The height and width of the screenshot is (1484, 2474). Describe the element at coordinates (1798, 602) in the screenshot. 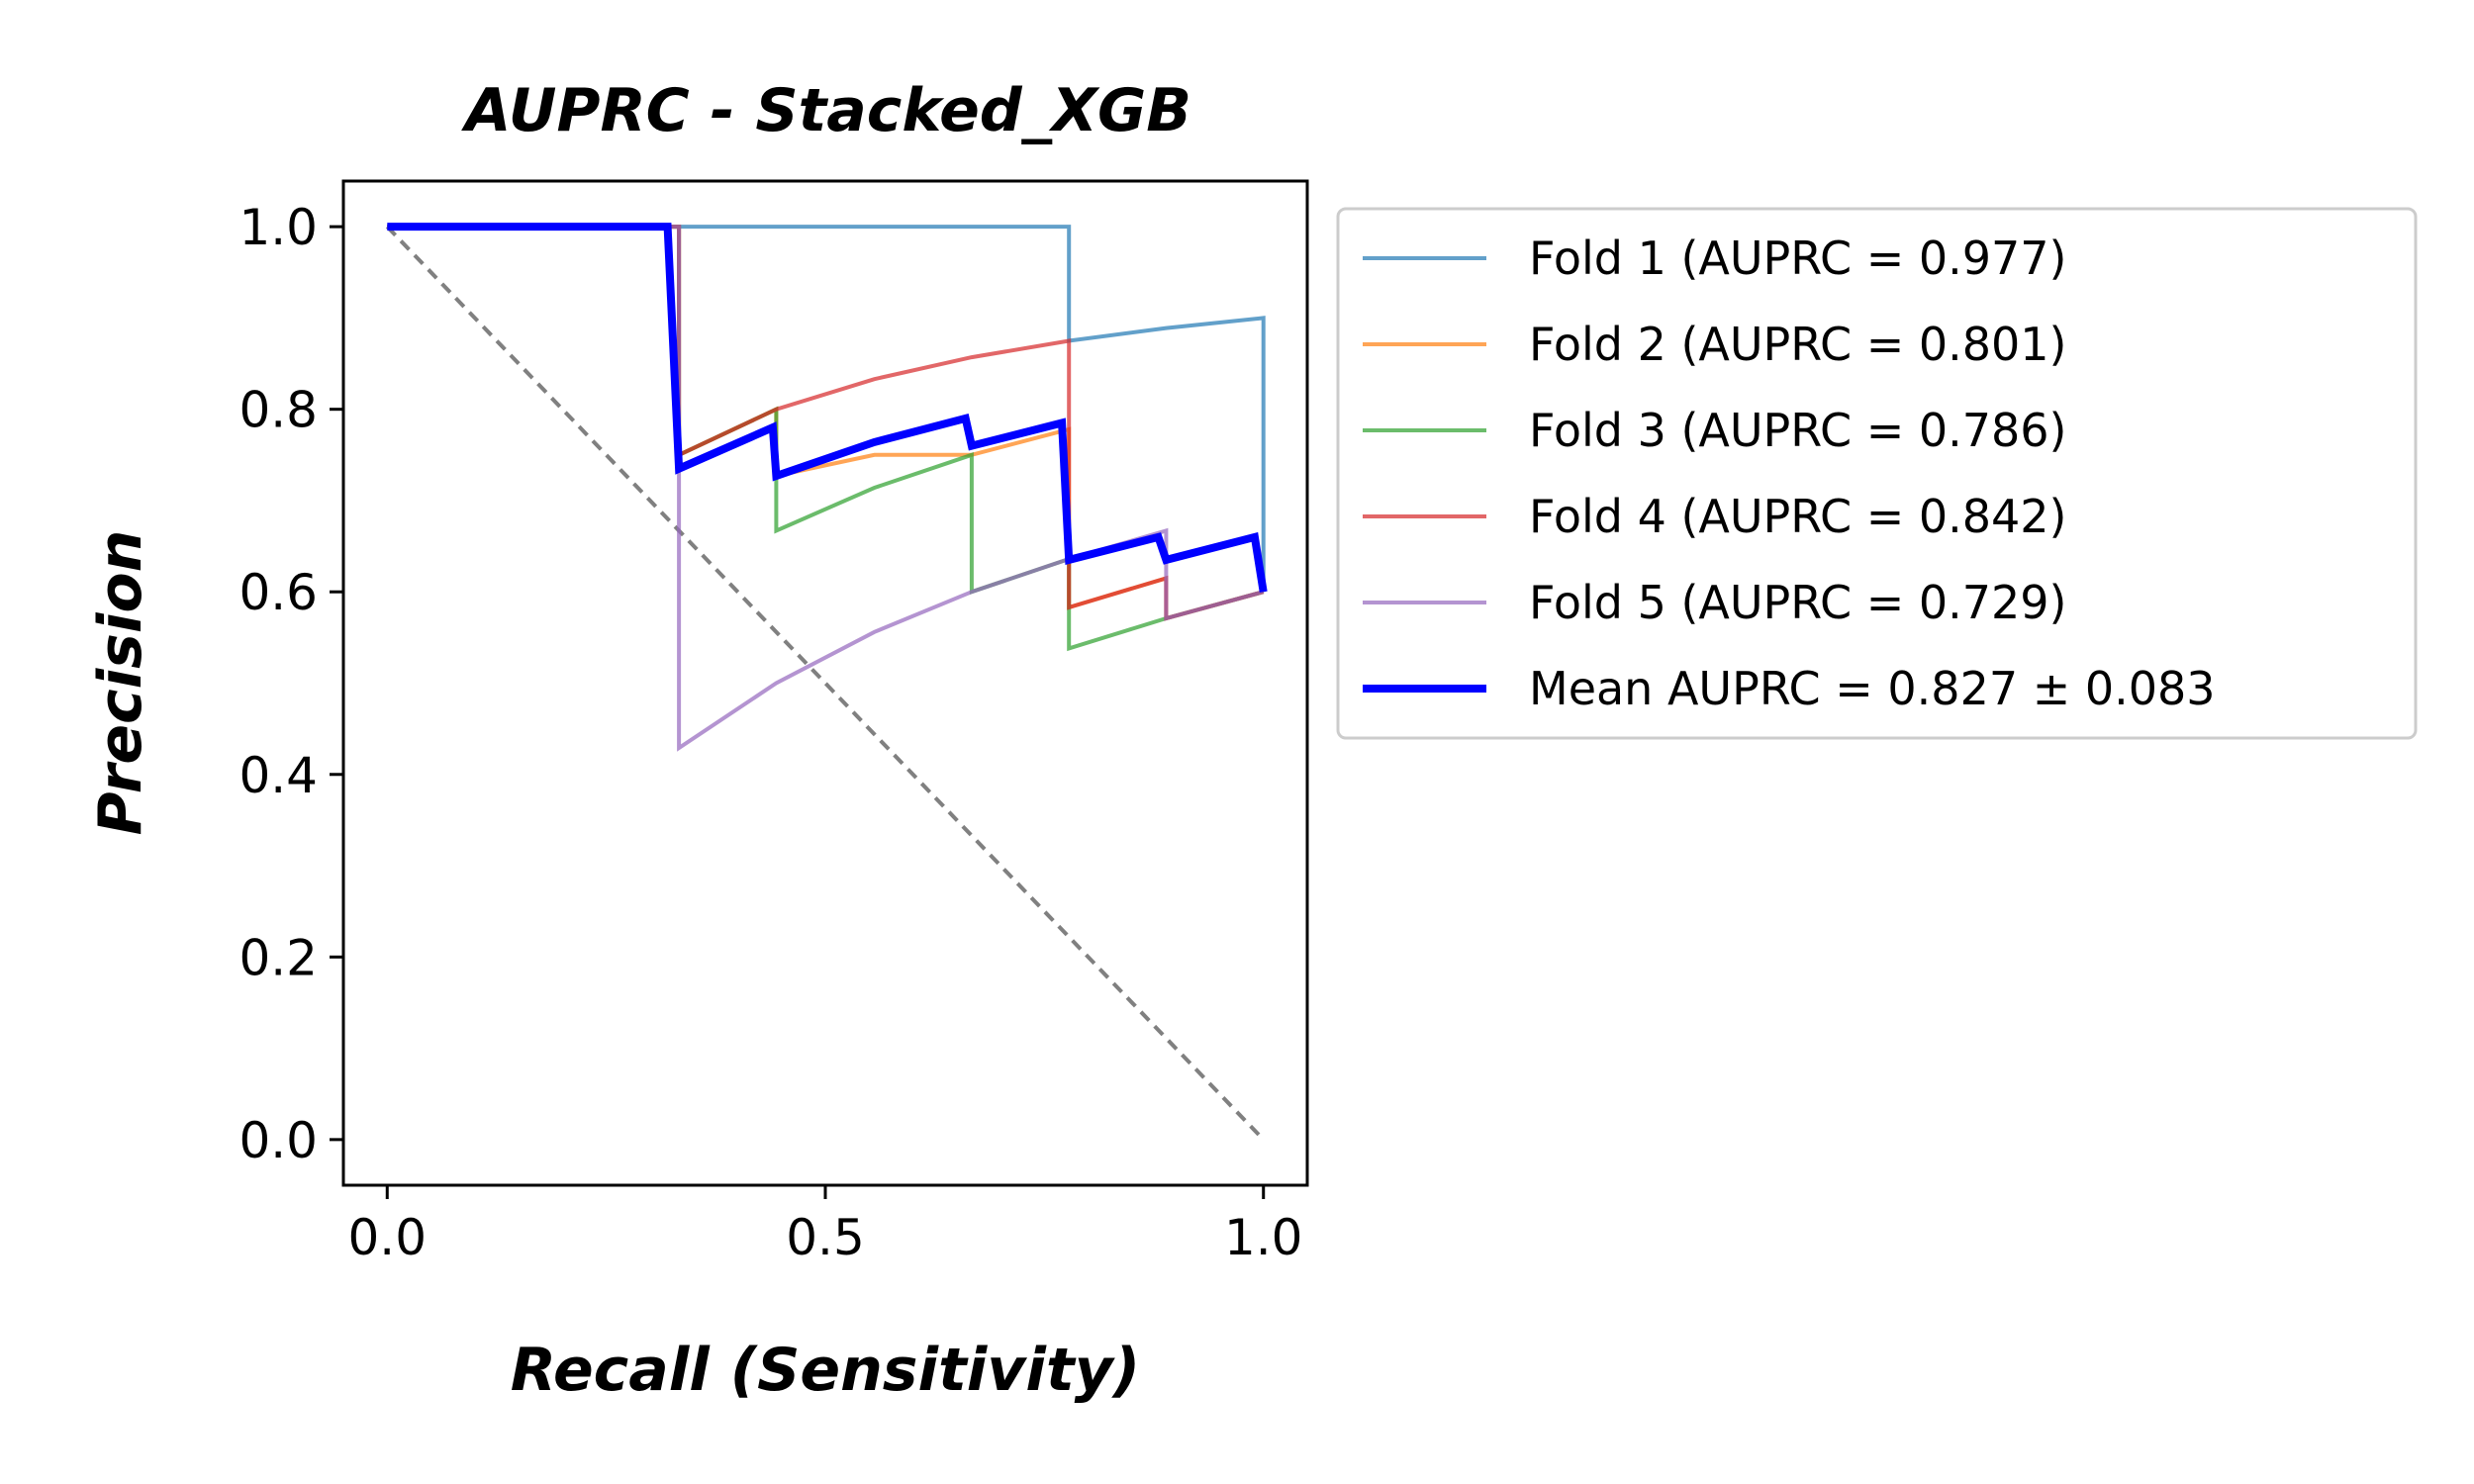

I see `legend-label: Fold 5 (AUPRC = 0.729)` at that location.